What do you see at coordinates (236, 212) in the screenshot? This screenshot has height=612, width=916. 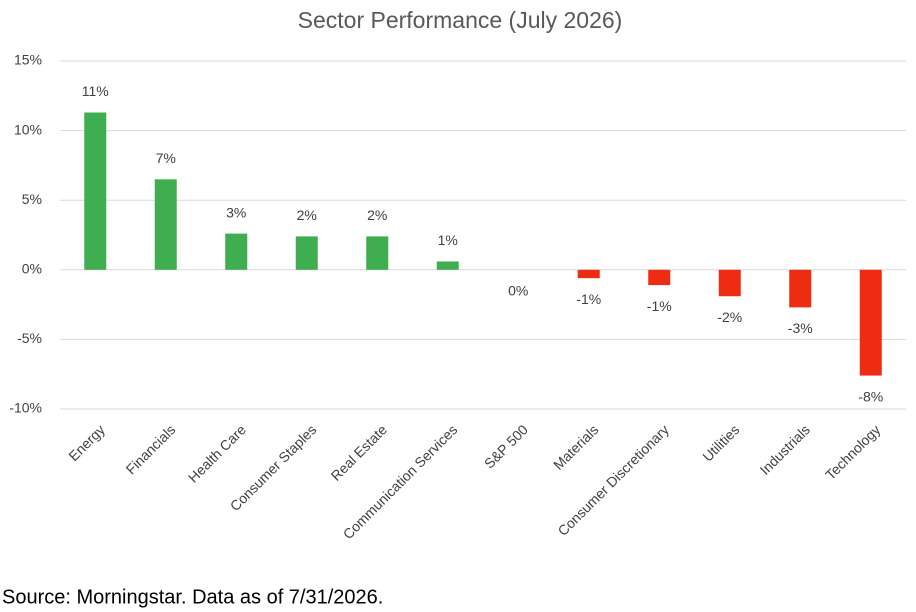 I see `value-label: 3%` at bounding box center [236, 212].